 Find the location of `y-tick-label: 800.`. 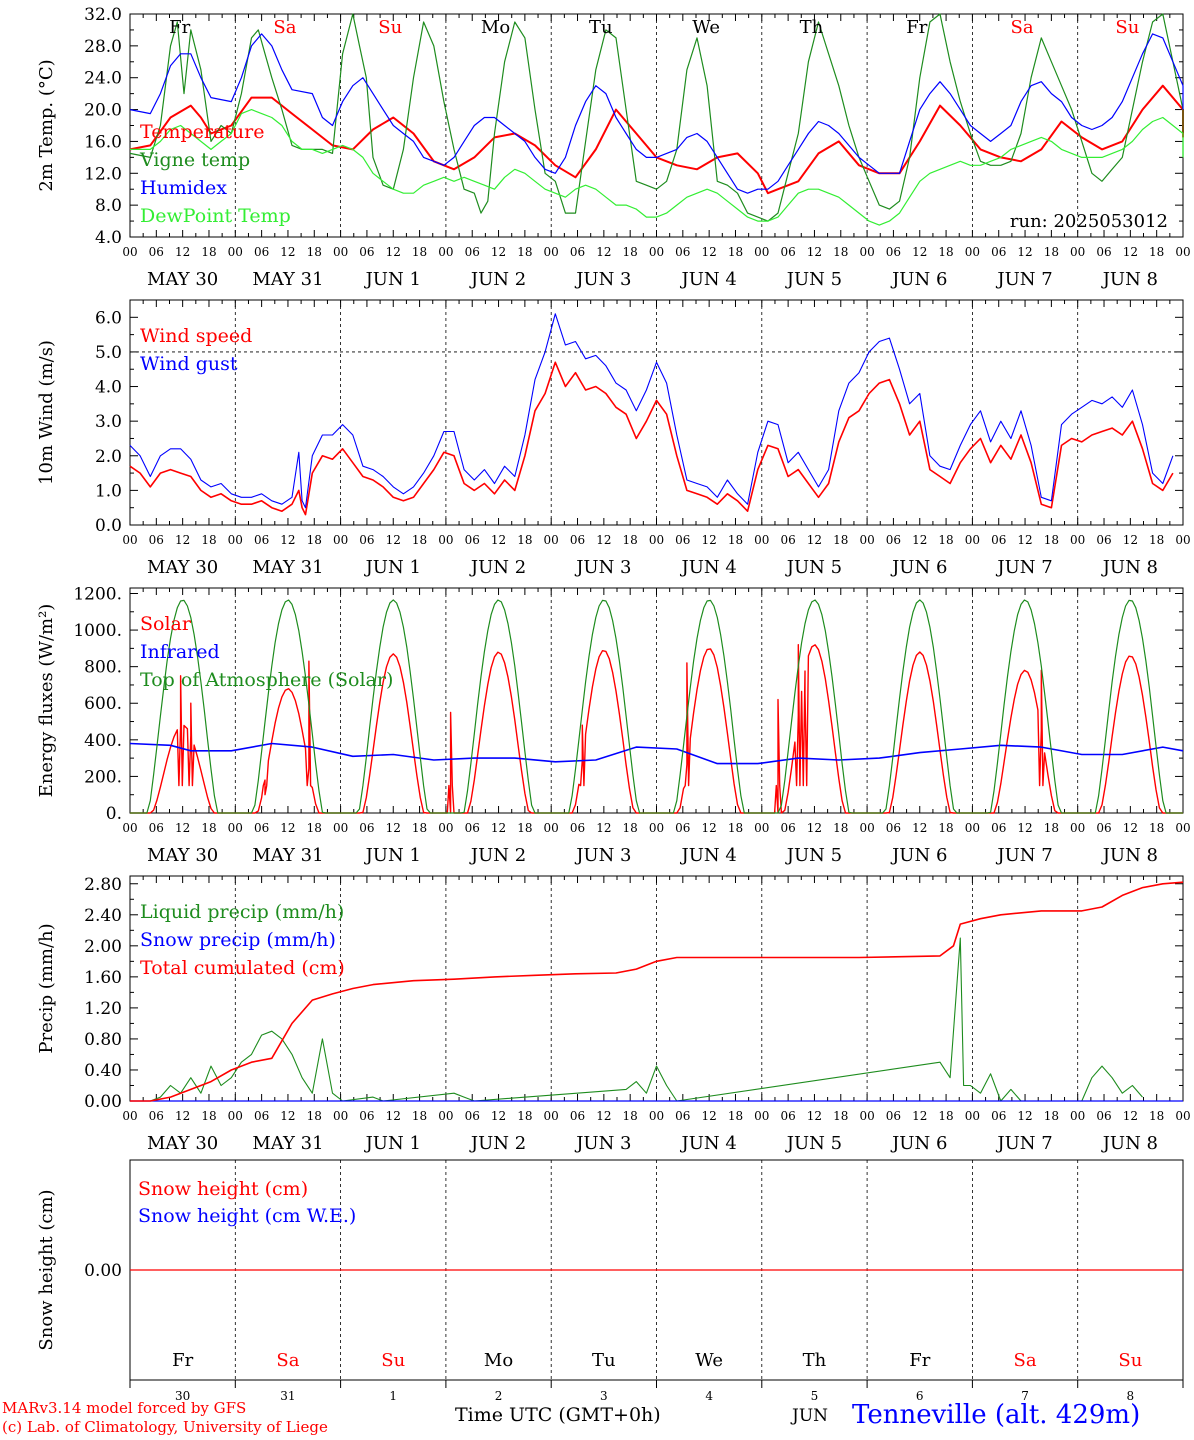

y-tick-label: 800. is located at coordinates (103, 668).